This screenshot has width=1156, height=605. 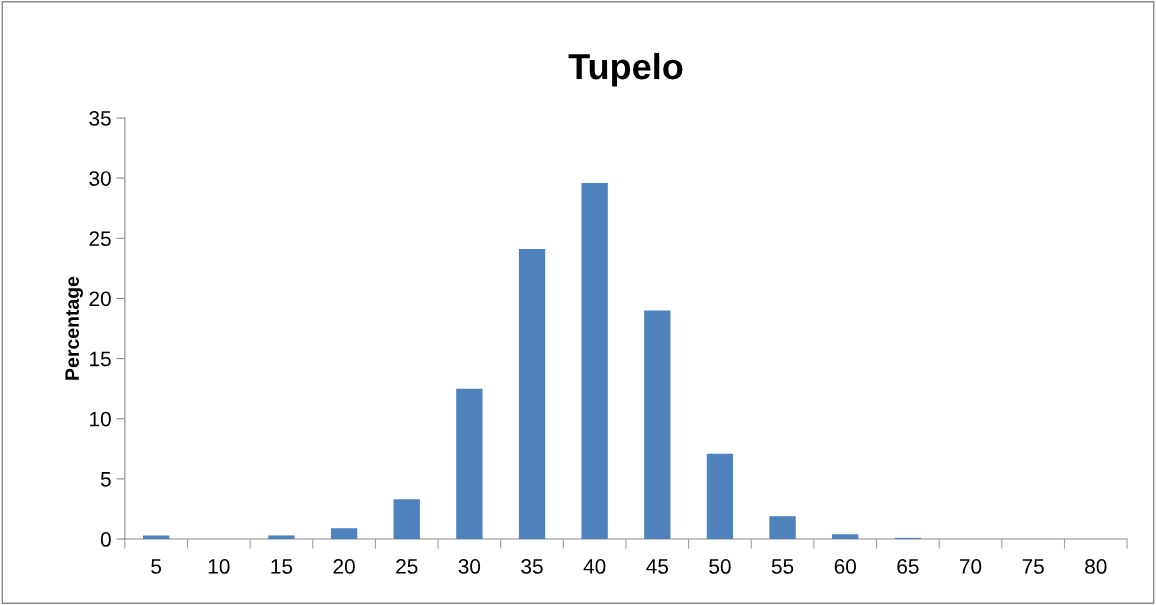 What do you see at coordinates (908, 566) in the screenshot?
I see `x-tick-label: 65` at bounding box center [908, 566].